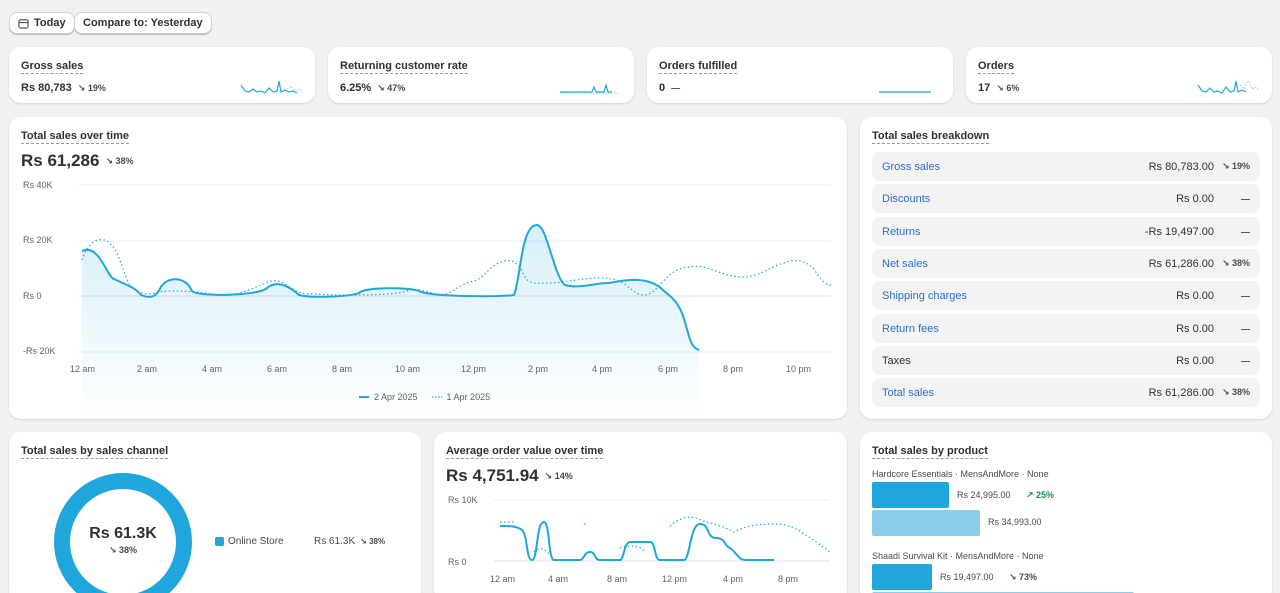  What do you see at coordinates (492, 475) in the screenshot?
I see `metric-value: Rs 4,751.94` at bounding box center [492, 475].